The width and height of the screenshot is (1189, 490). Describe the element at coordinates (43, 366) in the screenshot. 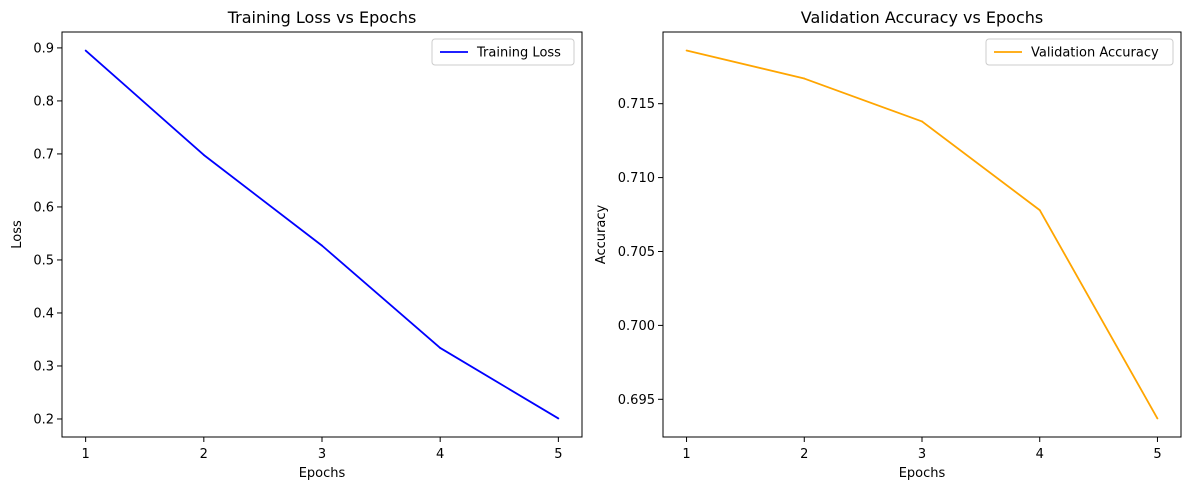

I see `y-tick-label: 0.3` at that location.